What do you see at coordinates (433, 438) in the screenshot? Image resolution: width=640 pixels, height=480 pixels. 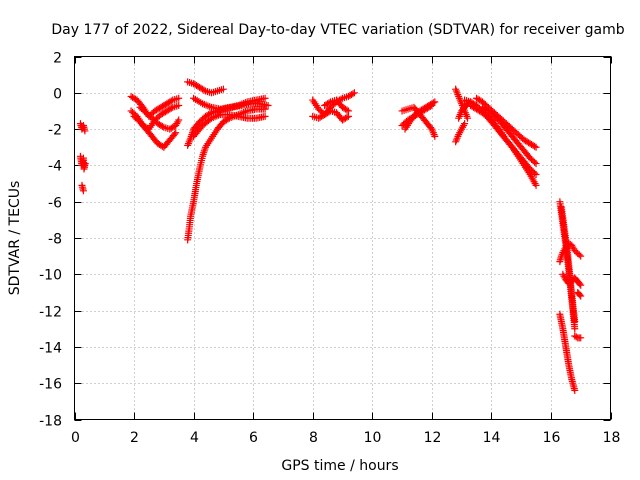 I see `x-tick-label: 12` at bounding box center [433, 438].